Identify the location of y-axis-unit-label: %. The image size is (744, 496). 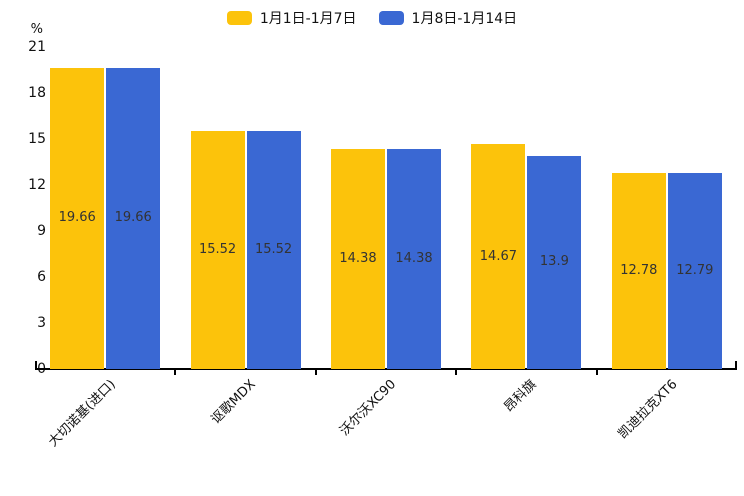
(36, 29).